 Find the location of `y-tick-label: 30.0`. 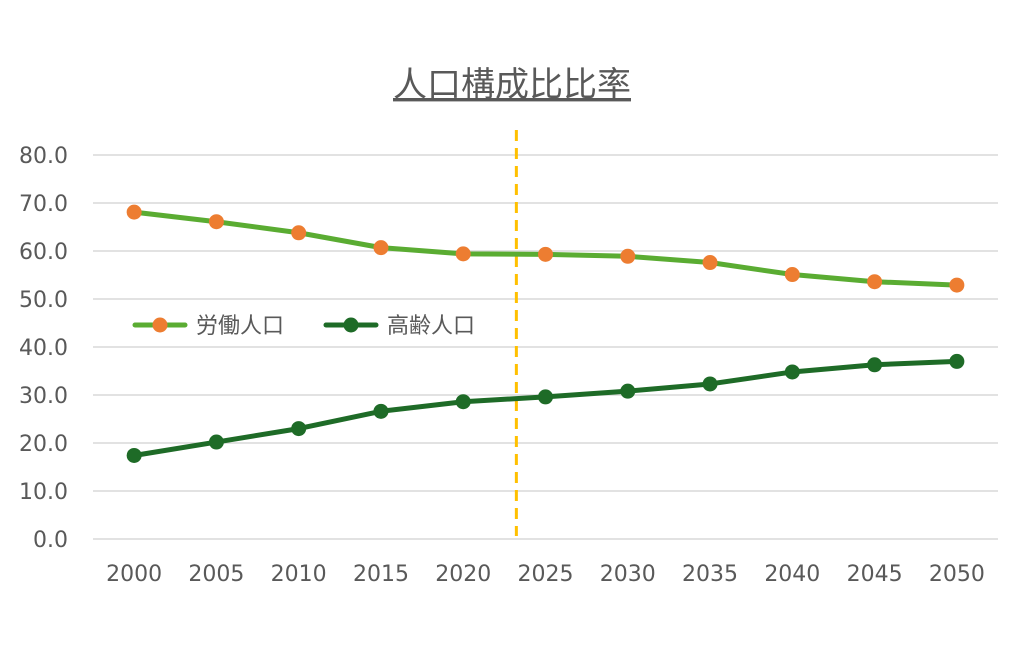

y-tick-label: 30.0 is located at coordinates (43, 396).